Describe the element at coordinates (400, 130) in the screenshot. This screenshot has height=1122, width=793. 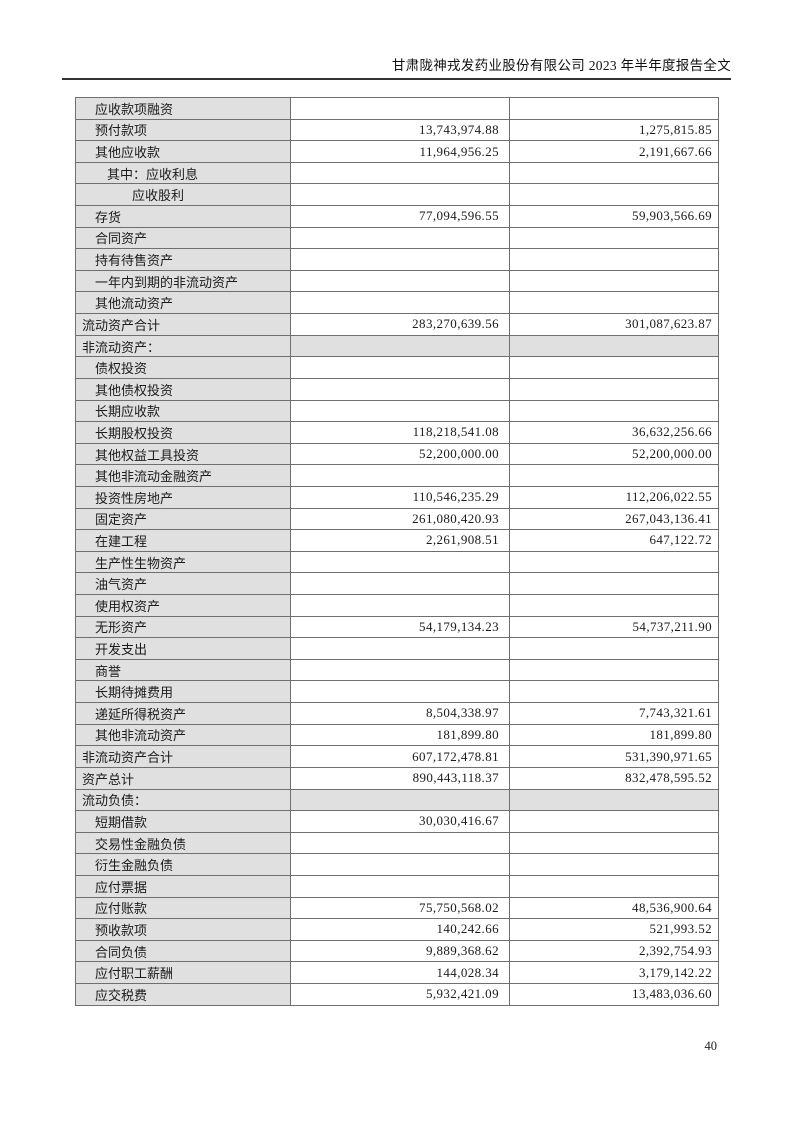
I see `value-current-period: 13,743,974.88` at that location.